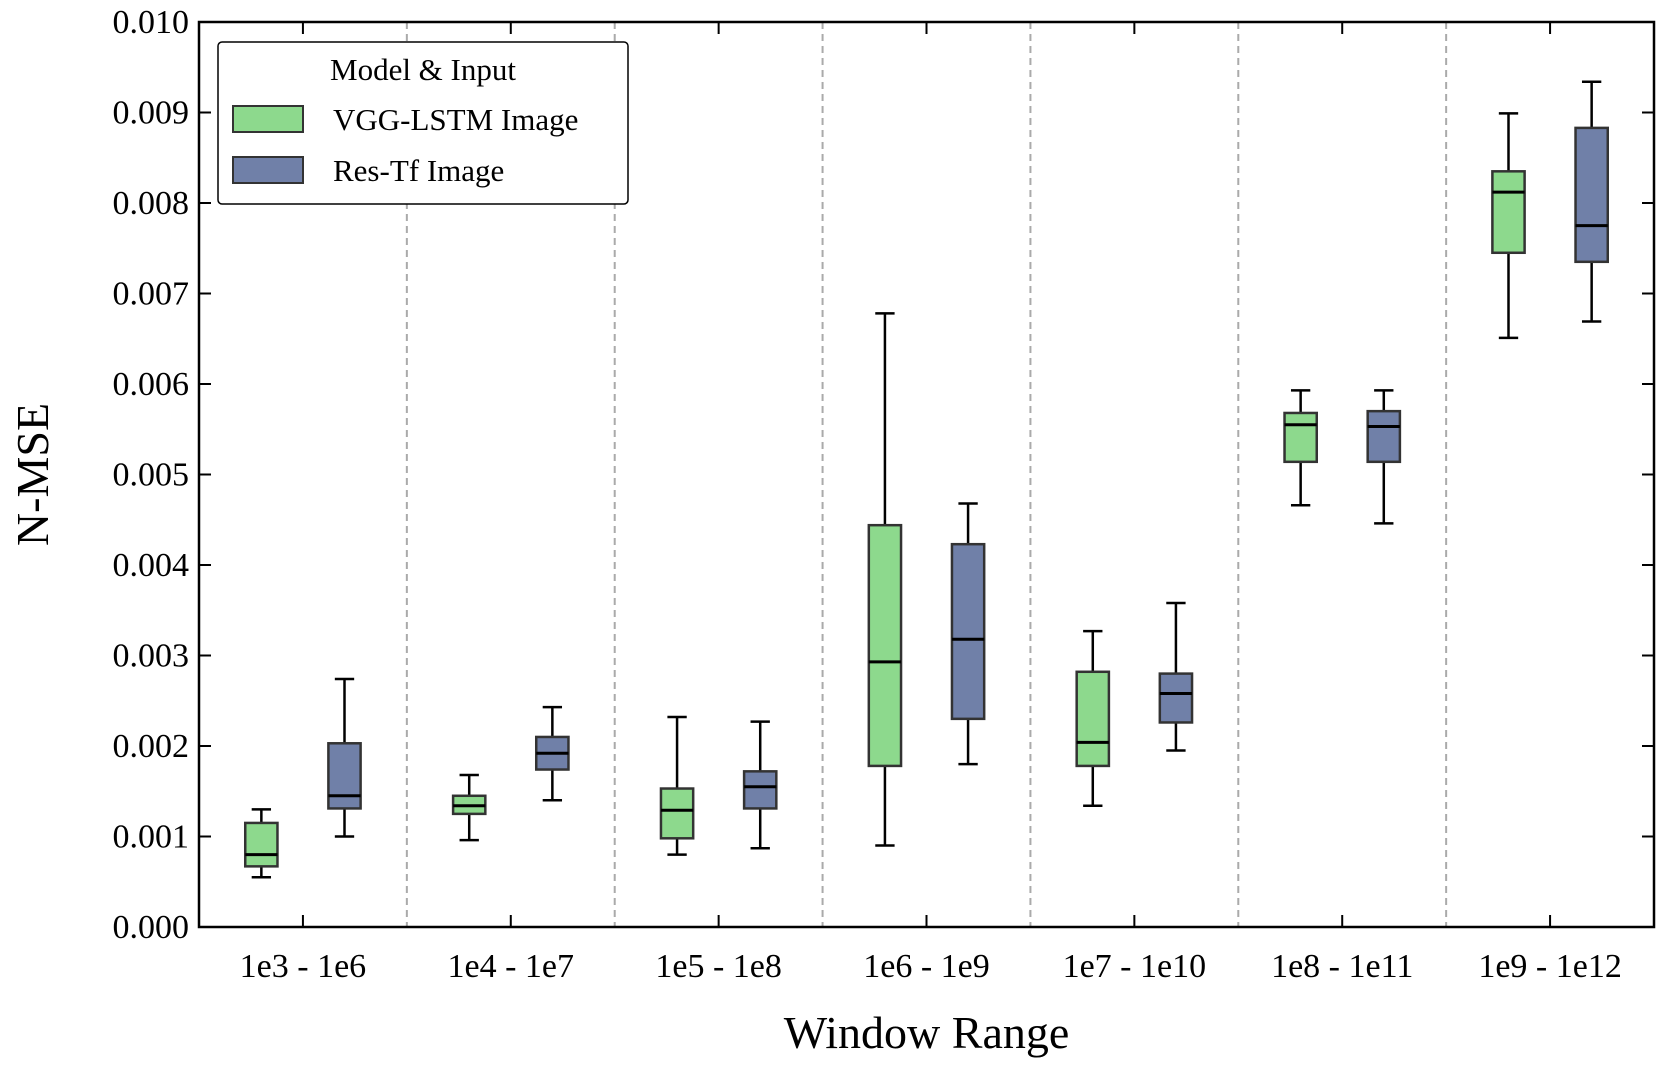 This screenshot has width=1660, height=1070. Describe the element at coordinates (151, 927) in the screenshot. I see `y-tick-label: 0.000` at that location.